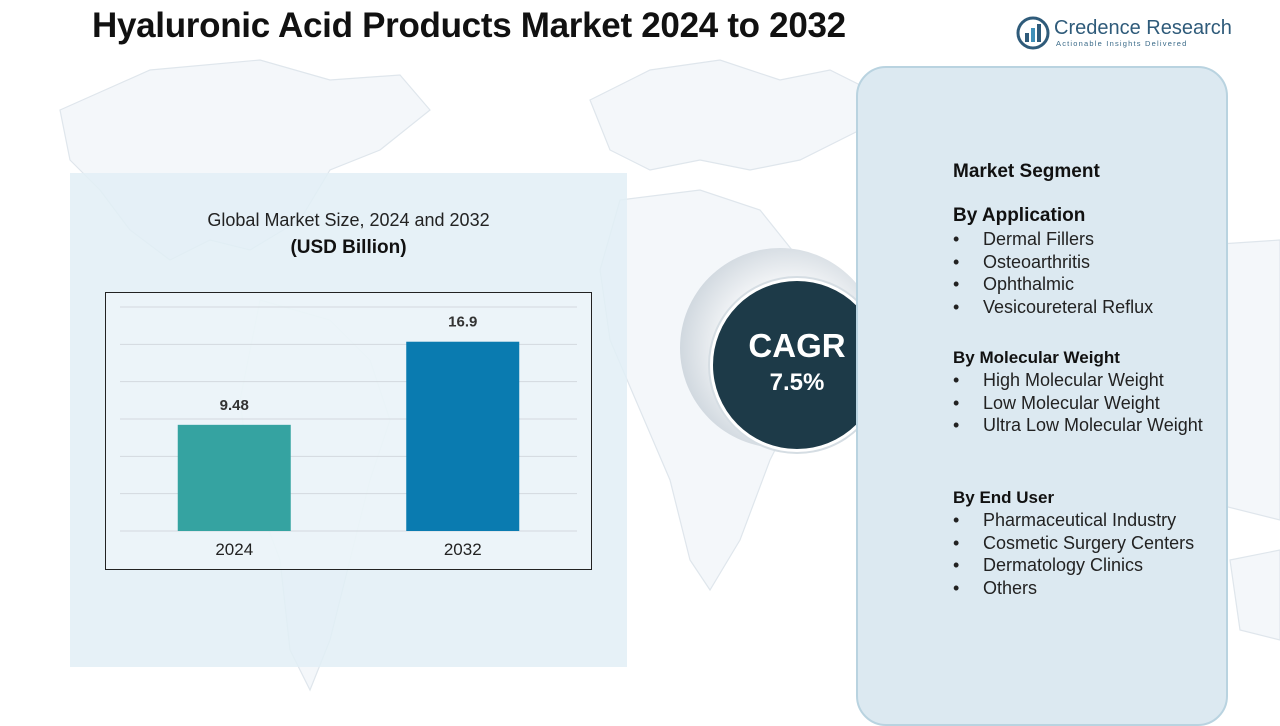  What do you see at coordinates (463, 549) in the screenshot?
I see `x-tick-label-2032: 2032` at bounding box center [463, 549].